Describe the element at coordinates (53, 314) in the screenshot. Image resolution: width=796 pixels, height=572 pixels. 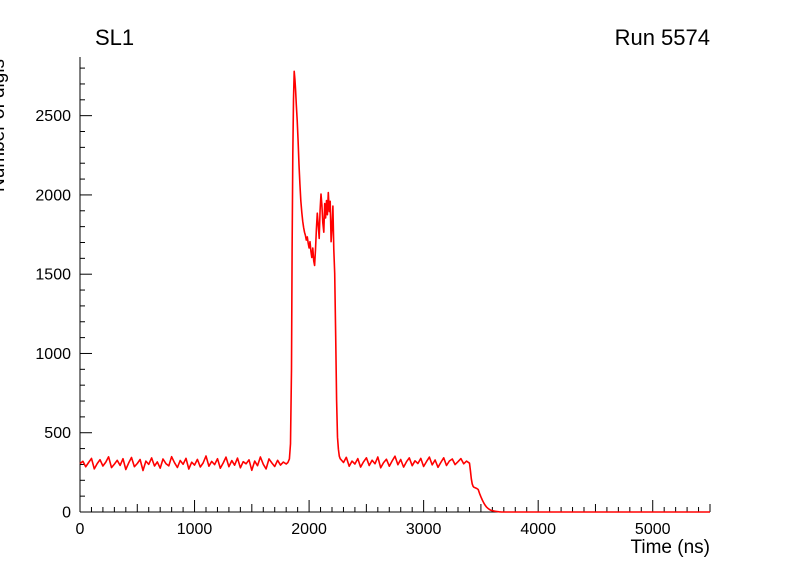
I see `y-tick-labels: 0 500 1000 1500 2000 2500` at that location.